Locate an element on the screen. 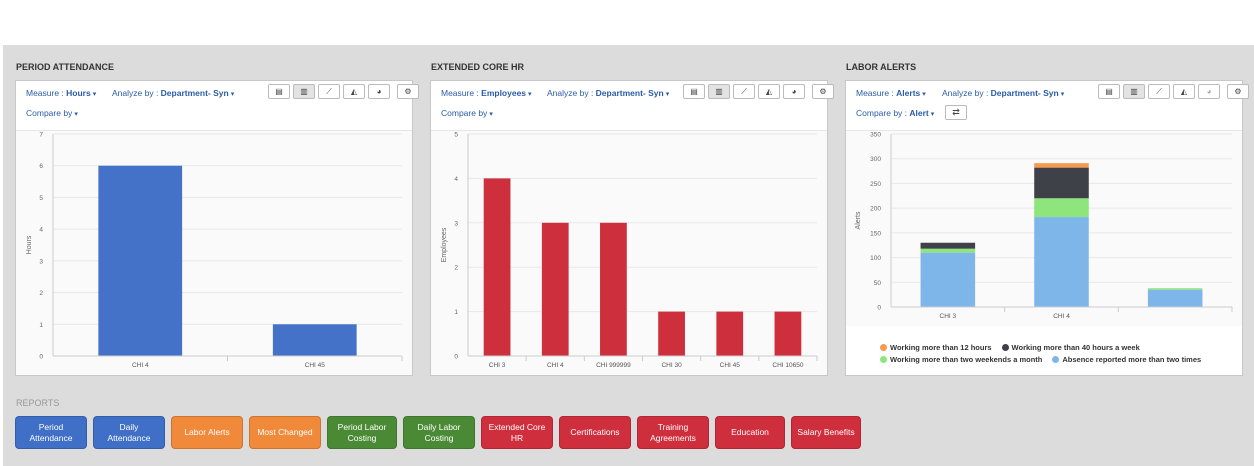 This screenshot has height=466, width=1254. measure-value: Hours is located at coordinates (78, 93).